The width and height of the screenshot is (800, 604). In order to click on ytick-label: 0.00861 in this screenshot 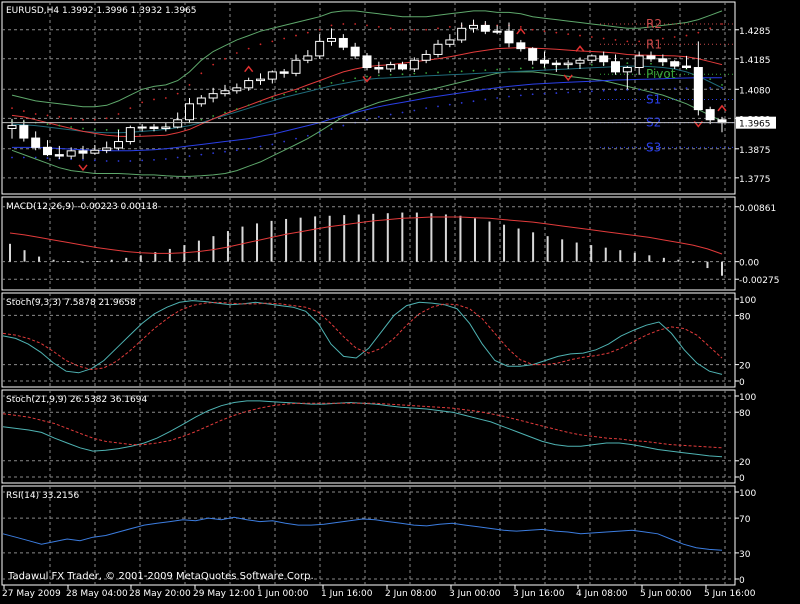, I will do `click(757, 209)`.